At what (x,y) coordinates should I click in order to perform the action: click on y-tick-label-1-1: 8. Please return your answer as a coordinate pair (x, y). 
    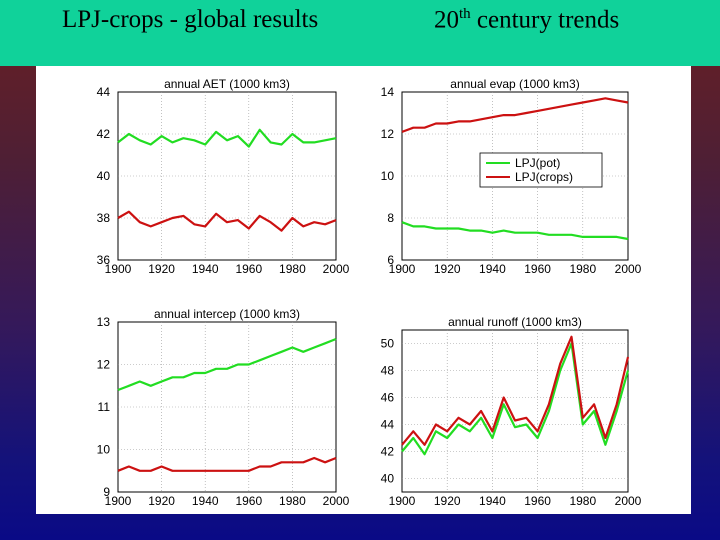
    Looking at the image, I should click on (390, 218).